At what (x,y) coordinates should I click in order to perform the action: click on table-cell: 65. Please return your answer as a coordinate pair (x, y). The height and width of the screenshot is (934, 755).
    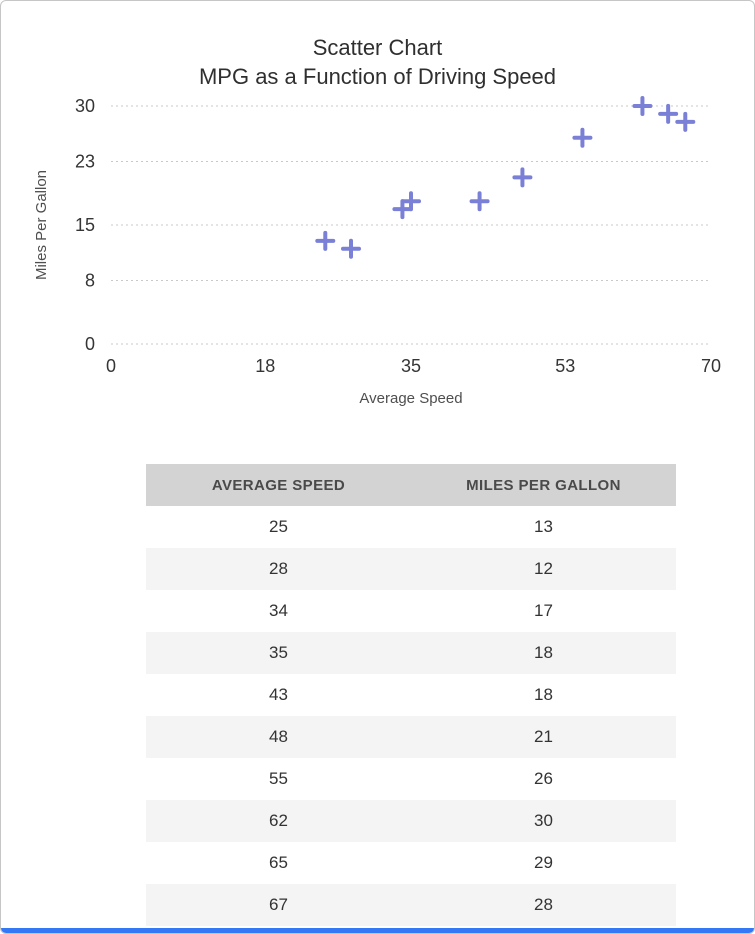
    Looking at the image, I should click on (278, 862).